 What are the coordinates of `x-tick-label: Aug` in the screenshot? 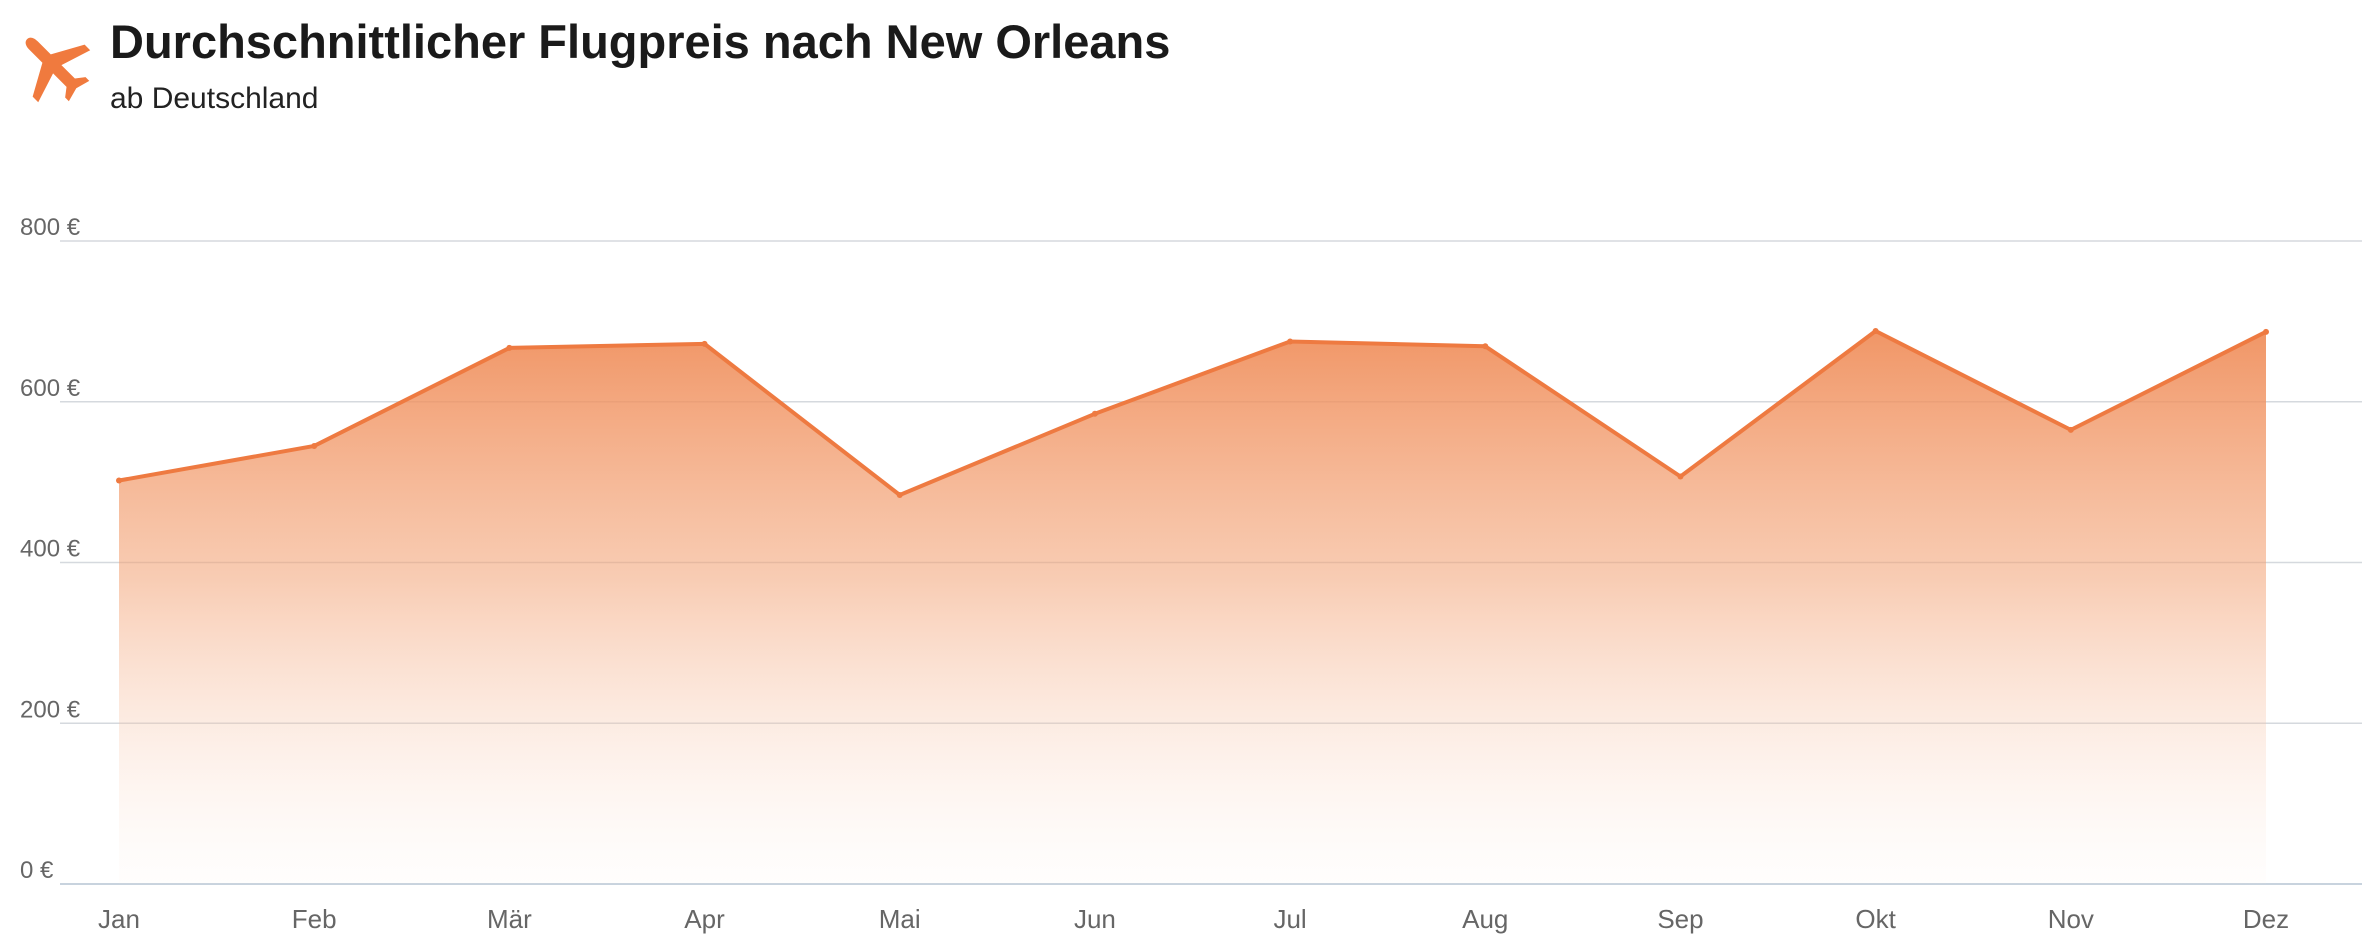 It's located at (1485, 919).